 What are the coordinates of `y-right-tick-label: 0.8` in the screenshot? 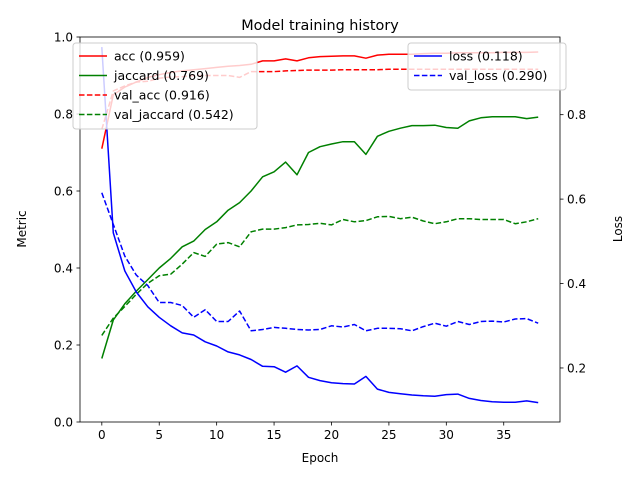 It's located at (576, 115).